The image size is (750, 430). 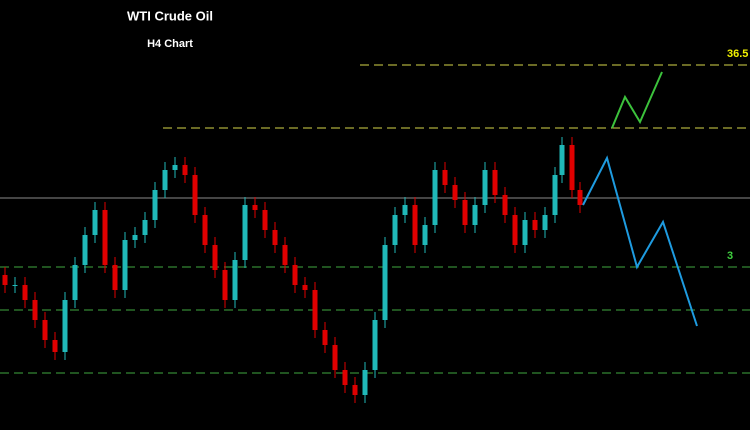 What do you see at coordinates (170, 15) in the screenshot?
I see `chart-title: WTI Crude Oil` at bounding box center [170, 15].